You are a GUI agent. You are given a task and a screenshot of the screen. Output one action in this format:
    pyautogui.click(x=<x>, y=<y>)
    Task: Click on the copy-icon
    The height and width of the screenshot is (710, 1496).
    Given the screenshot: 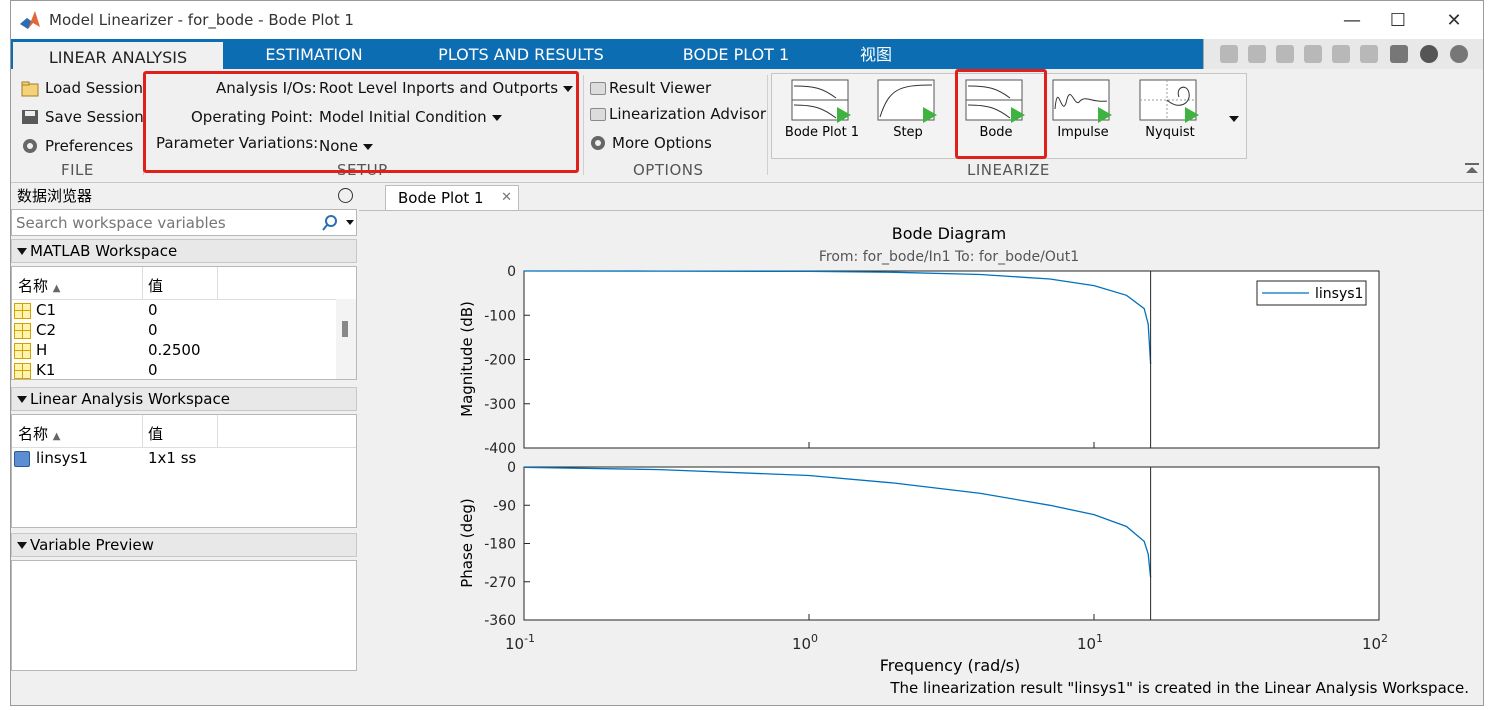 What is the action you would take?
    pyautogui.click(x=1285, y=54)
    